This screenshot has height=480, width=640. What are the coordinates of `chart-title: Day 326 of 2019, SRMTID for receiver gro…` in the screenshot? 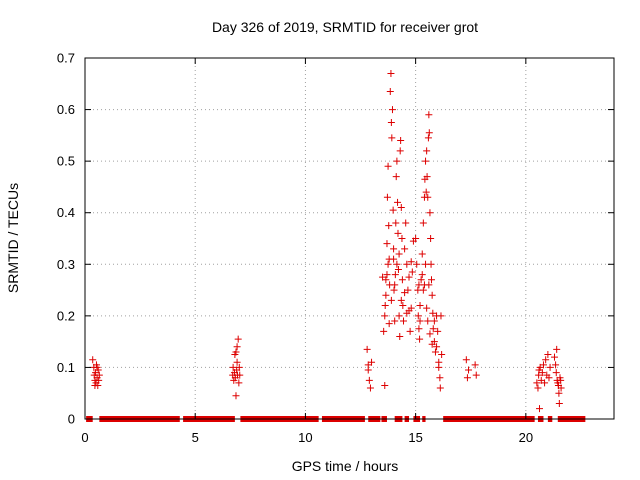 It's located at (345, 27).